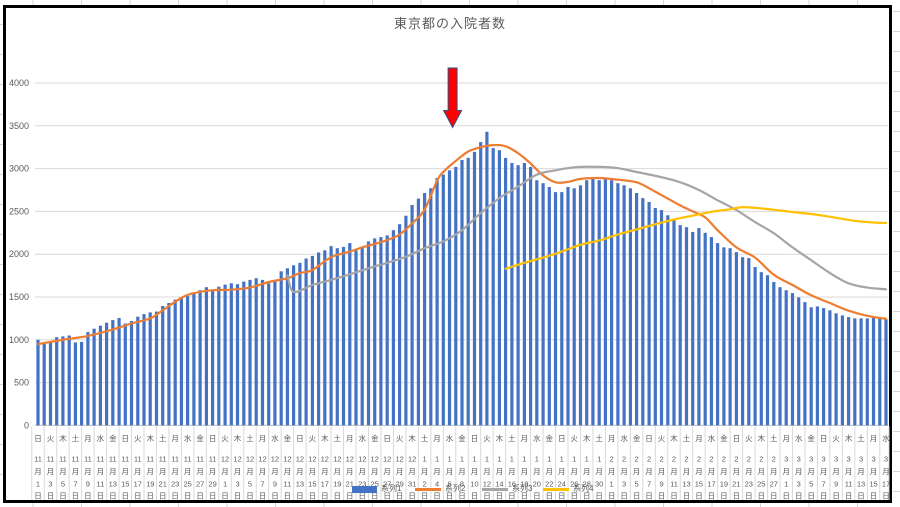  Describe the element at coordinates (556, 489) in the screenshot. I see `legend-swatch-line-icon` at that location.